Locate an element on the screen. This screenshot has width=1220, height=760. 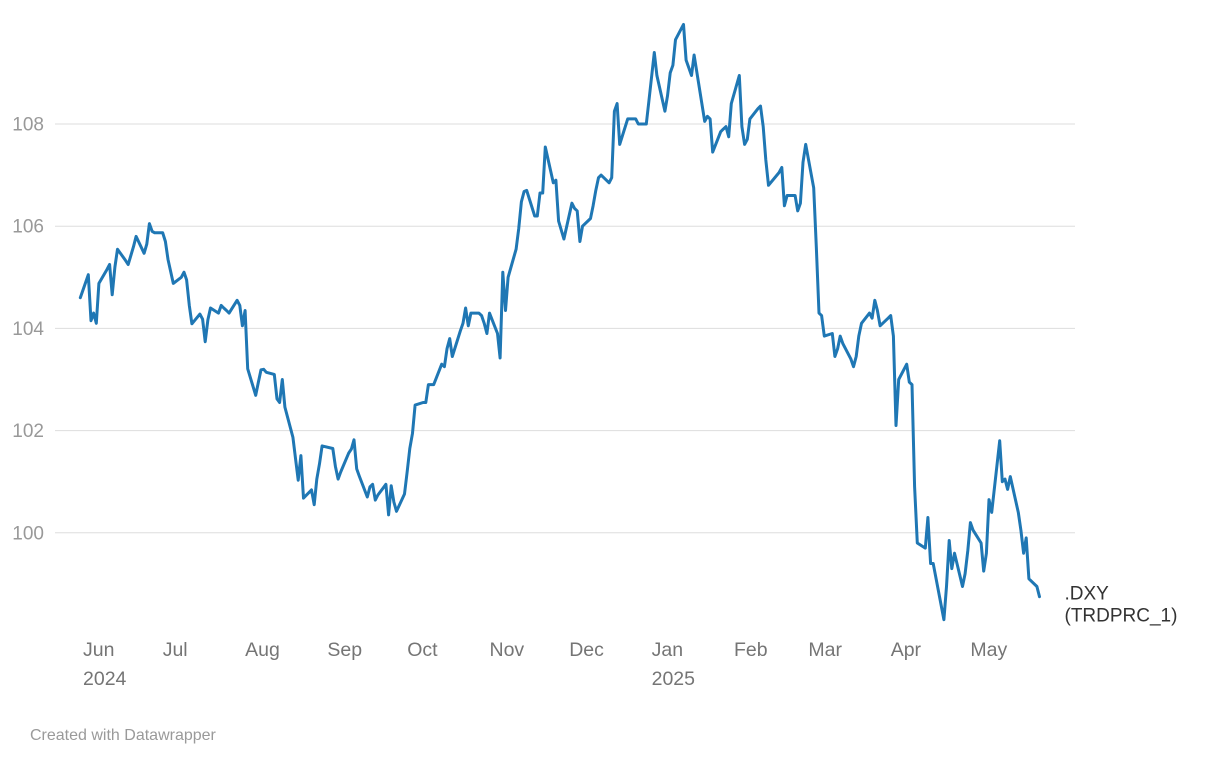
x-axis-label-oct: Oct is located at coordinates (422, 650).